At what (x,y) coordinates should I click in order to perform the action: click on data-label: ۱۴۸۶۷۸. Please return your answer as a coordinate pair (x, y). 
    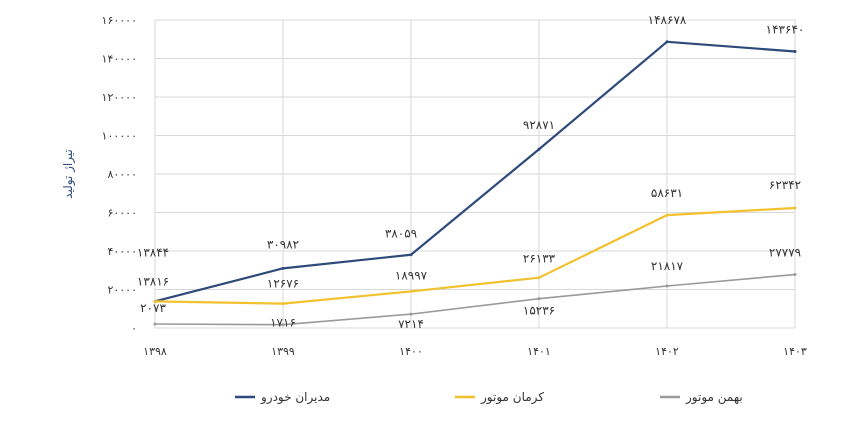
    Looking at the image, I should click on (667, 20).